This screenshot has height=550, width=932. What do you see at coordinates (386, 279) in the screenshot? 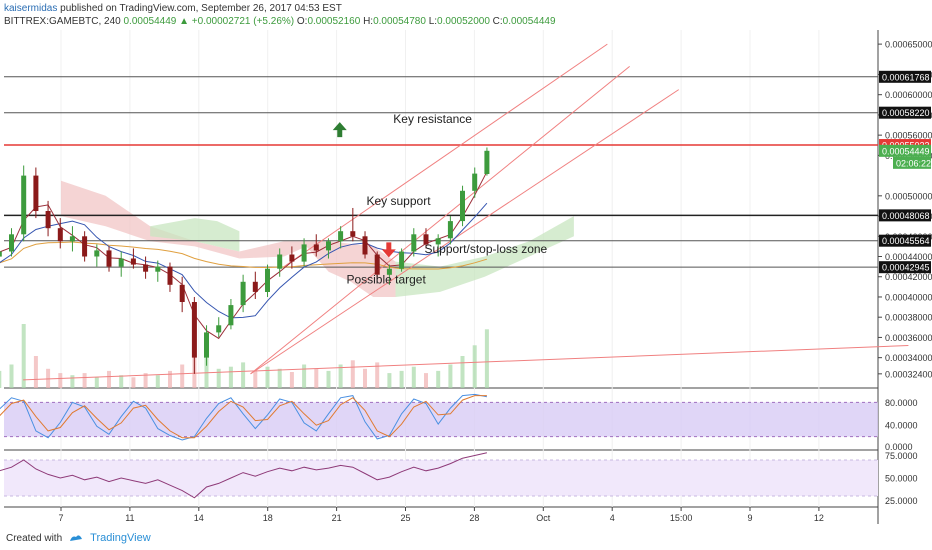
I see `annotation-label: Possible target` at bounding box center [386, 279].